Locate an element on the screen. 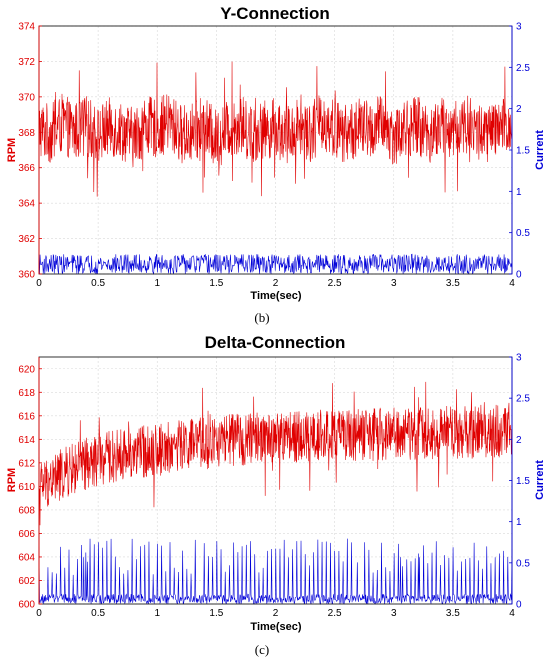  y-left-tick-label: 600 is located at coordinates (26, 605).